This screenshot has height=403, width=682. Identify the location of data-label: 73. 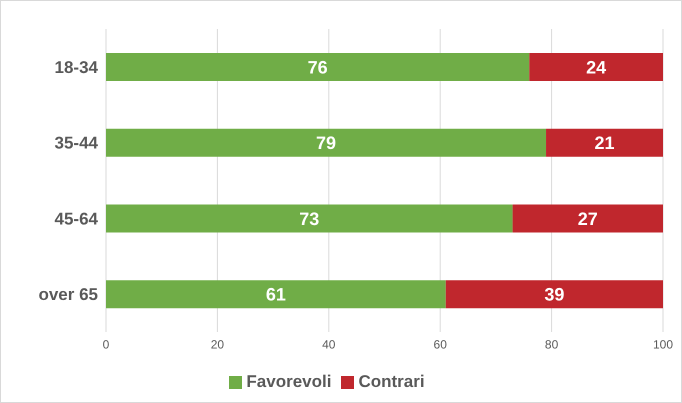
(309, 218).